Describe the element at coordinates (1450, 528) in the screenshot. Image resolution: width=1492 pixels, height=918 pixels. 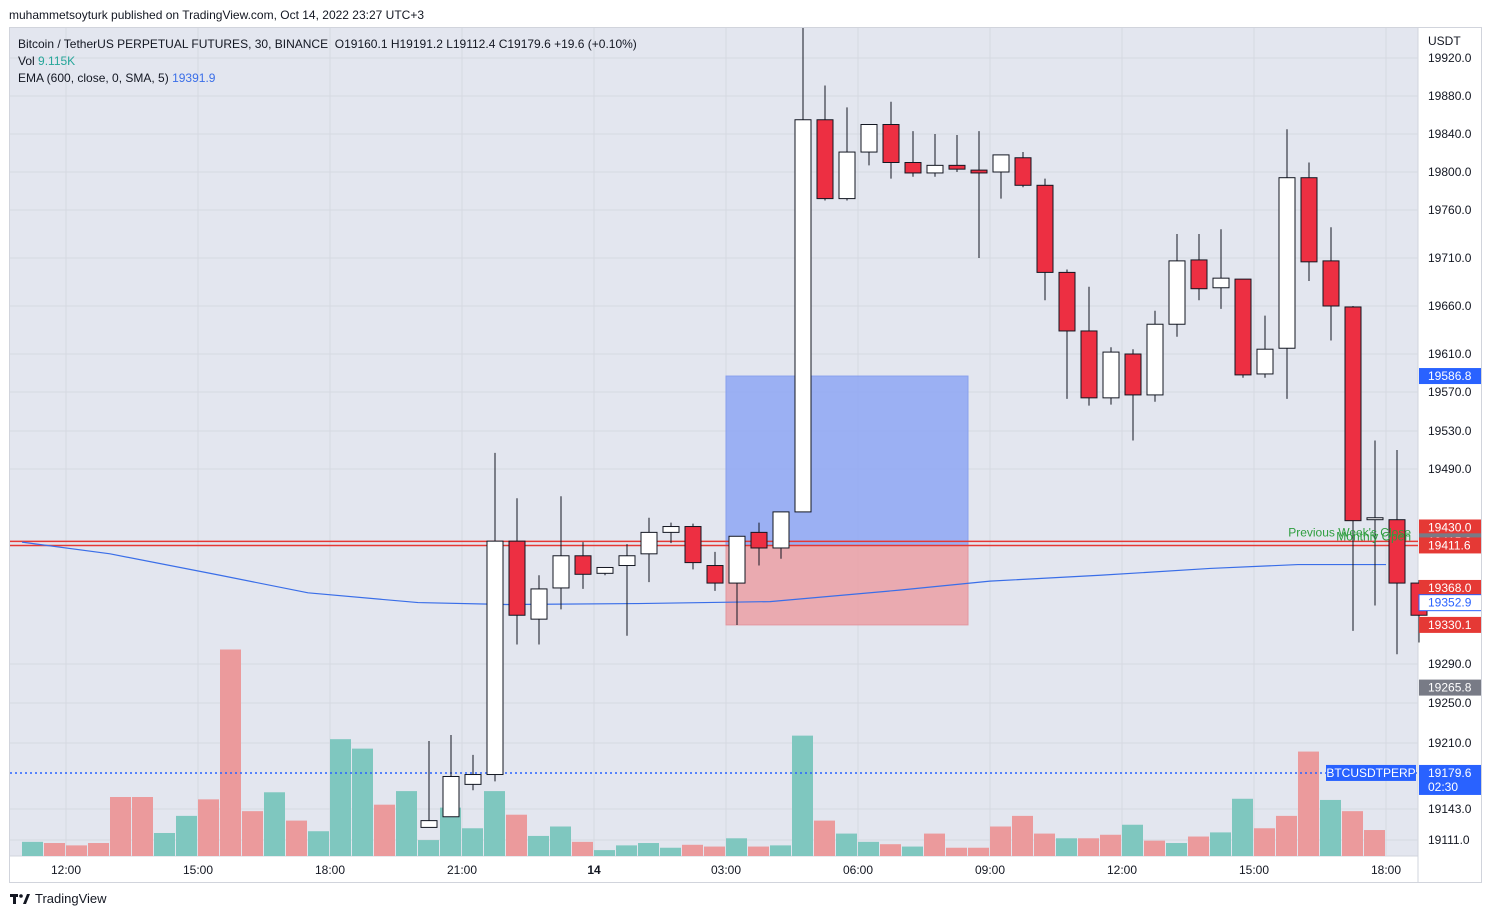
I see `price-tag-text: 19430.0` at that location.